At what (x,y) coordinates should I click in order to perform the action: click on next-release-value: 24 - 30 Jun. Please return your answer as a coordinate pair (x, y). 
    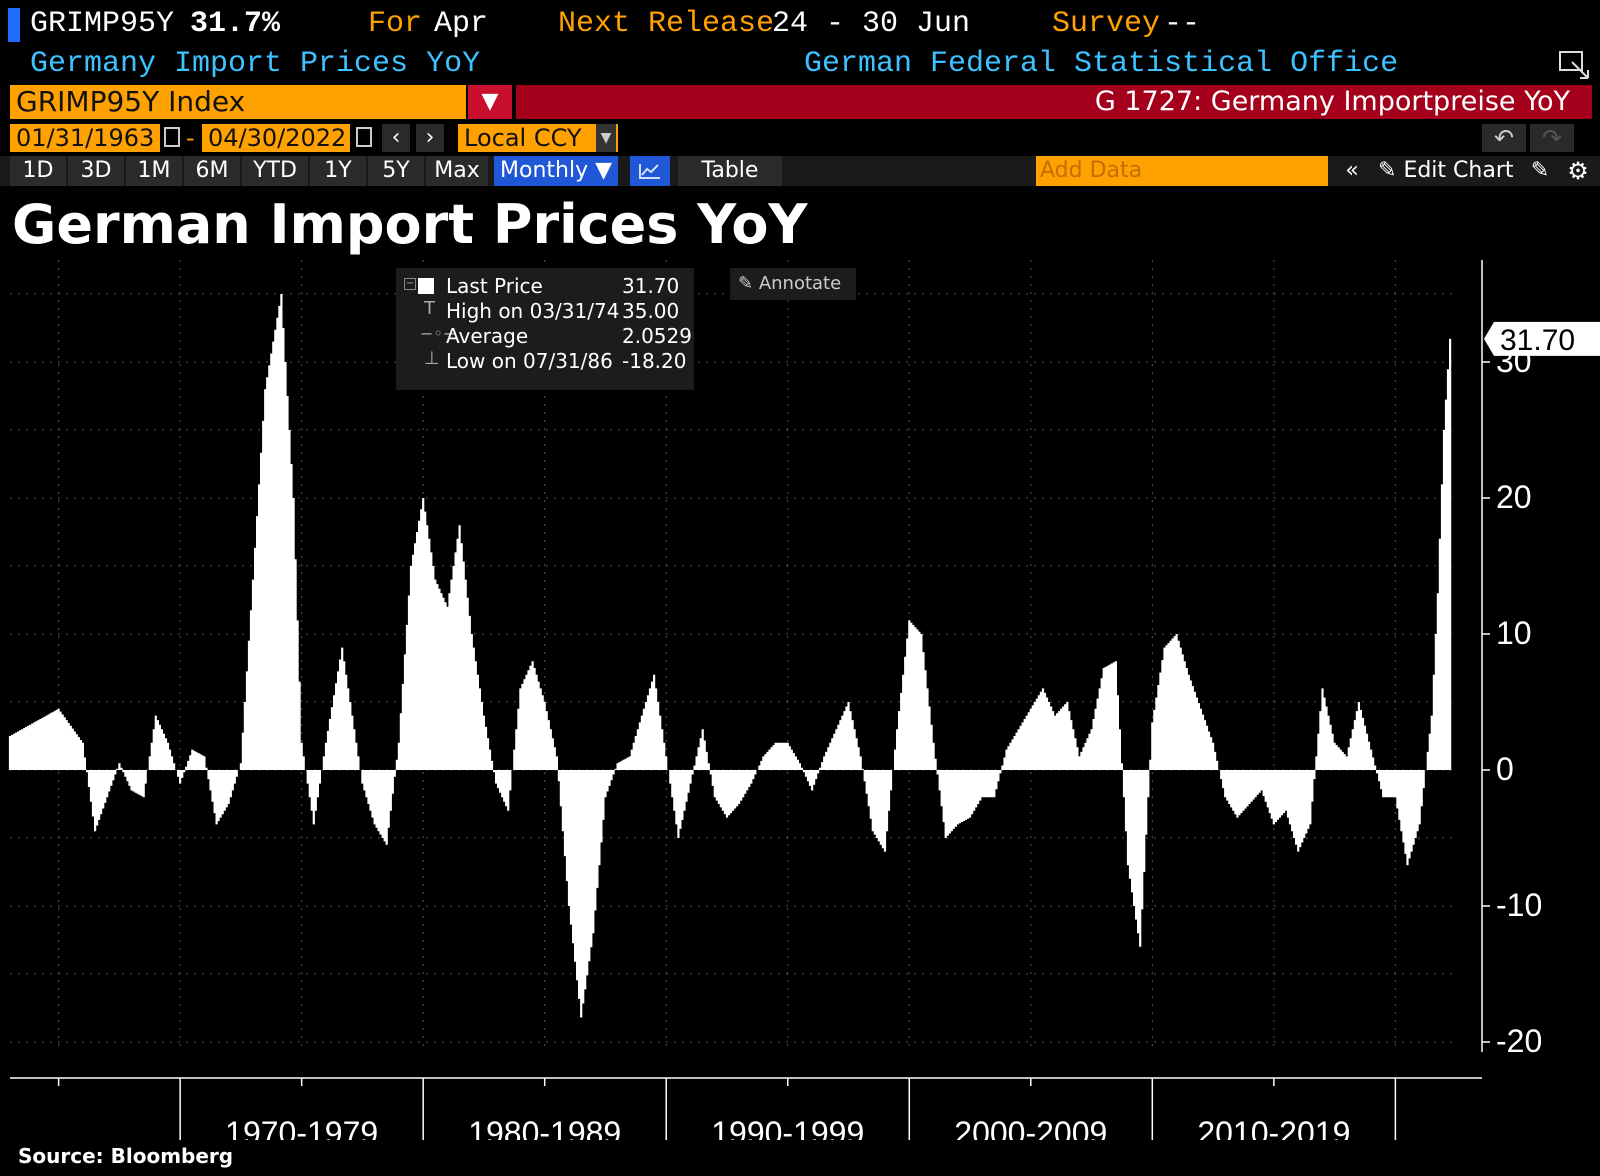
    Looking at the image, I should click on (871, 24).